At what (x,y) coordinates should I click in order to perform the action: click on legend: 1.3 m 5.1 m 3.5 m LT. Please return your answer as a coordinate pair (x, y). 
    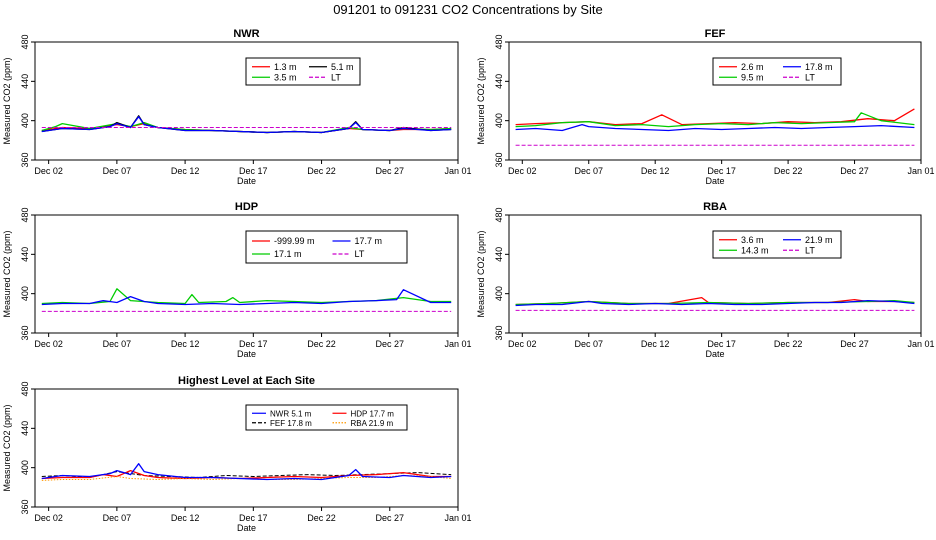
    Looking at the image, I should click on (303, 71).